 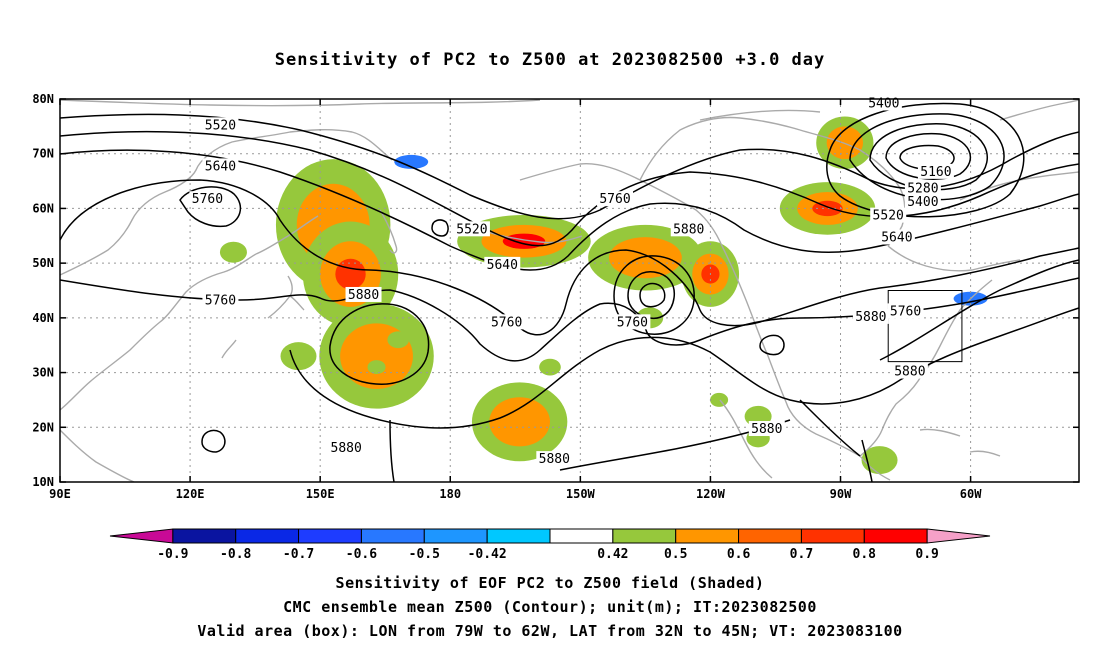 I want to click on colorbar-label: -0.7, so click(x=298, y=554).